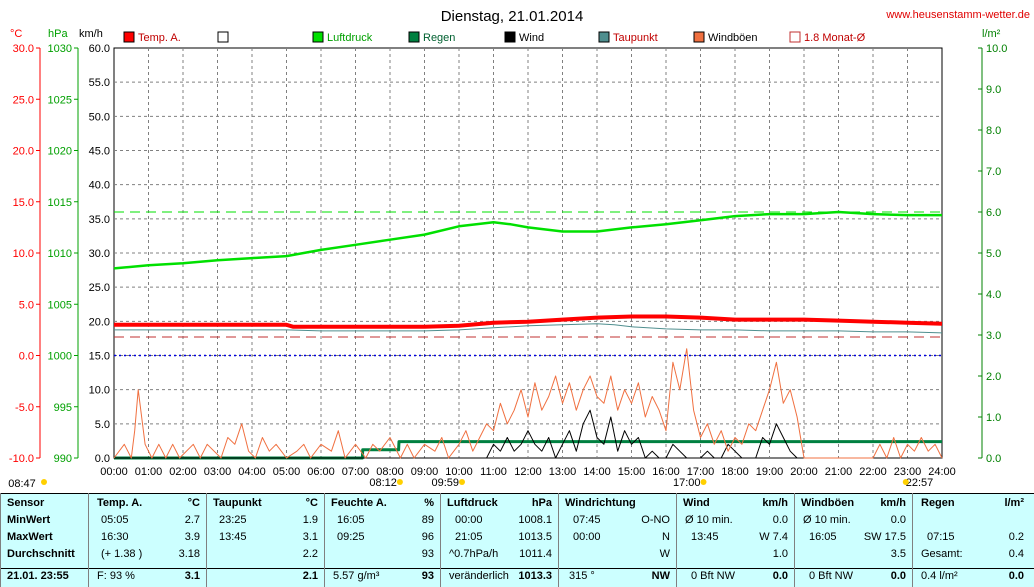  What do you see at coordinates (29, 520) in the screenshot?
I see `row-label-min: MinWert` at bounding box center [29, 520].